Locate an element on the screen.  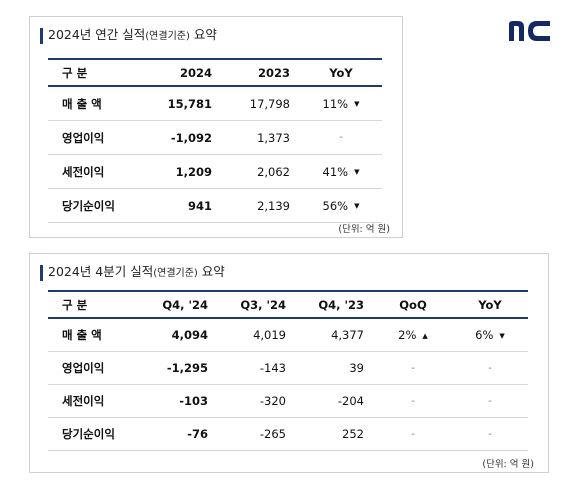
header-2024: 2024 is located at coordinates (181, 72).